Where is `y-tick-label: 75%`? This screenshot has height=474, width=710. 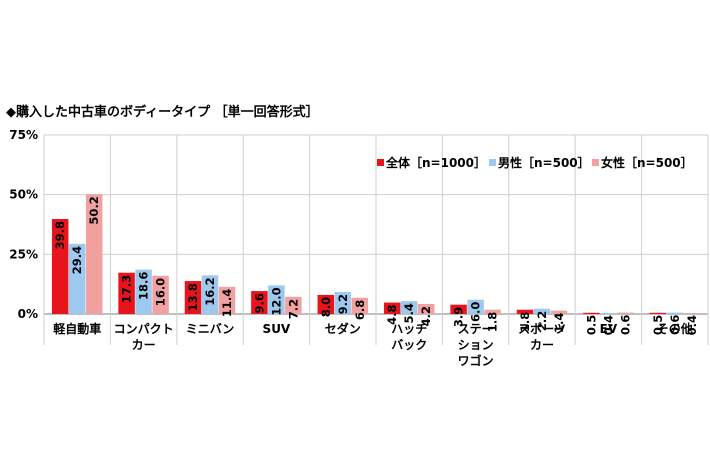
y-tick-label: 75% is located at coordinates (23, 135).